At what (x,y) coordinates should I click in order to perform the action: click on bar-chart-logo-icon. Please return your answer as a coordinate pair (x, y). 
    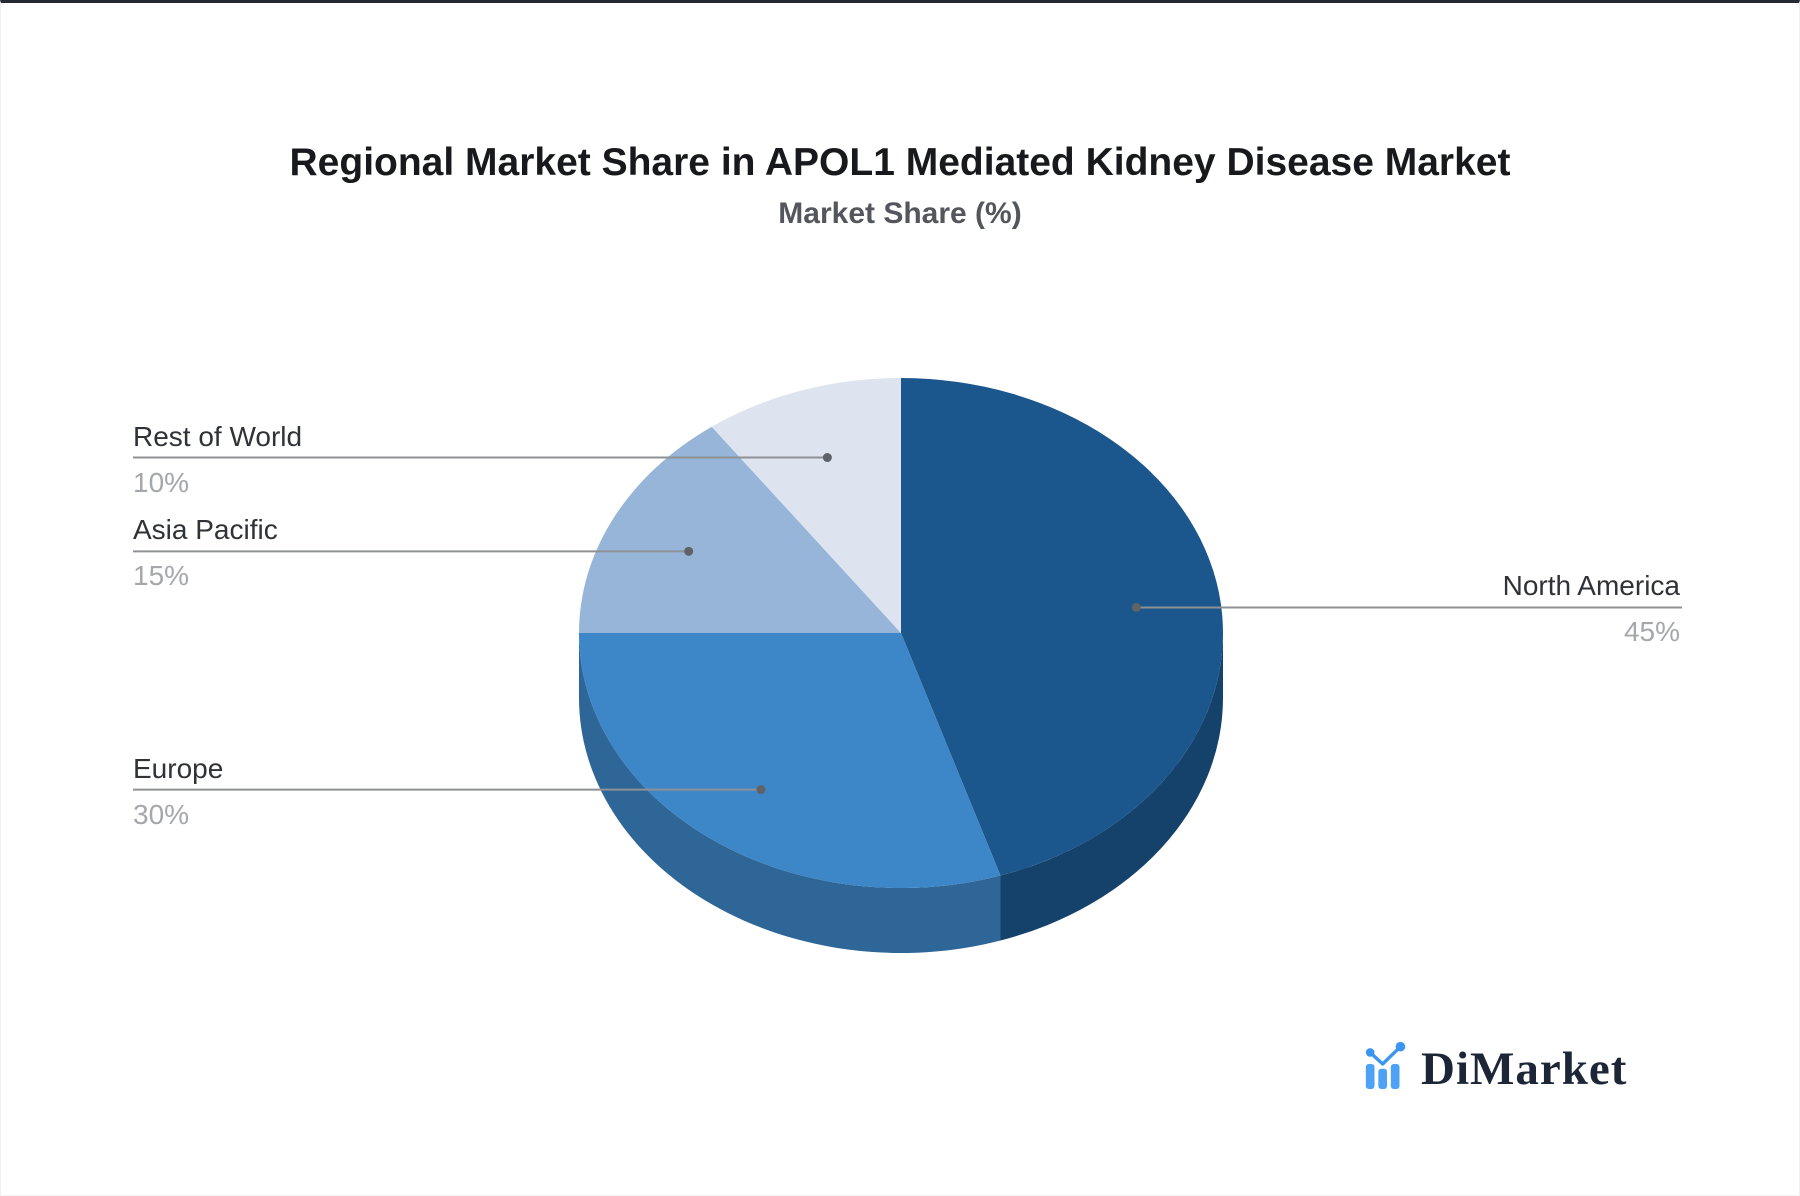
    Looking at the image, I should click on (1385, 1065).